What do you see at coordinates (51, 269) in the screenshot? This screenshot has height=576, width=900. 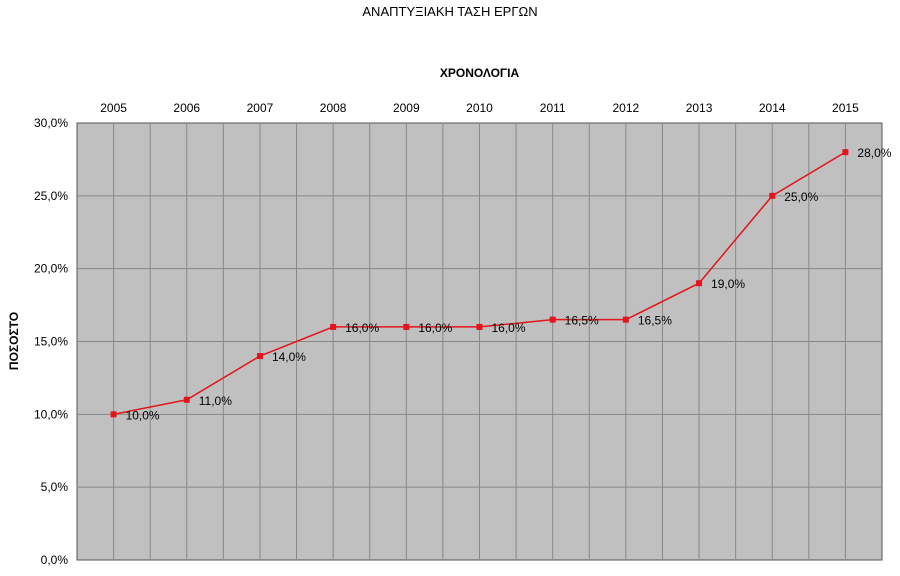 I see `y-tick-label: 20,0%` at bounding box center [51, 269].